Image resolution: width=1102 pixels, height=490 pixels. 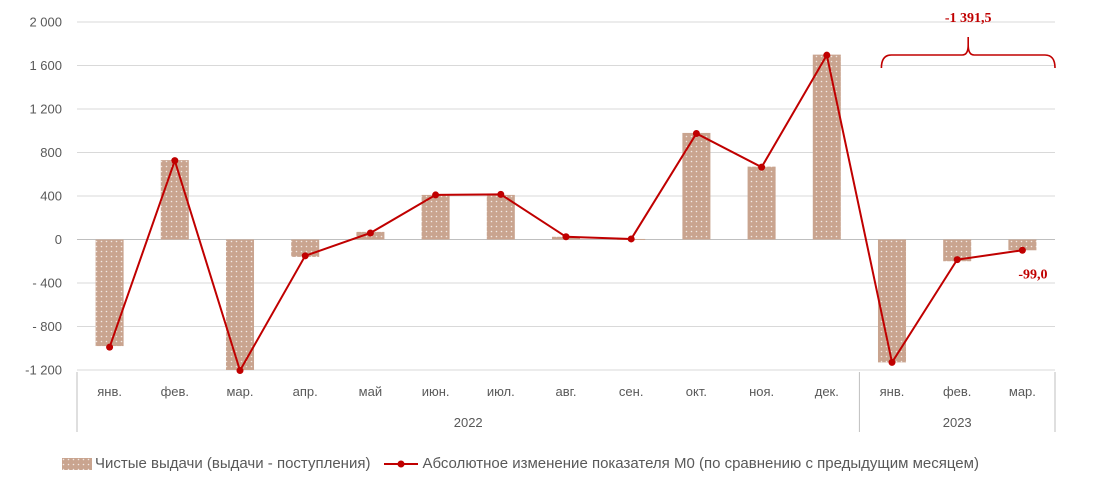 I want to click on x-tick-label: ноя., so click(x=761, y=391).